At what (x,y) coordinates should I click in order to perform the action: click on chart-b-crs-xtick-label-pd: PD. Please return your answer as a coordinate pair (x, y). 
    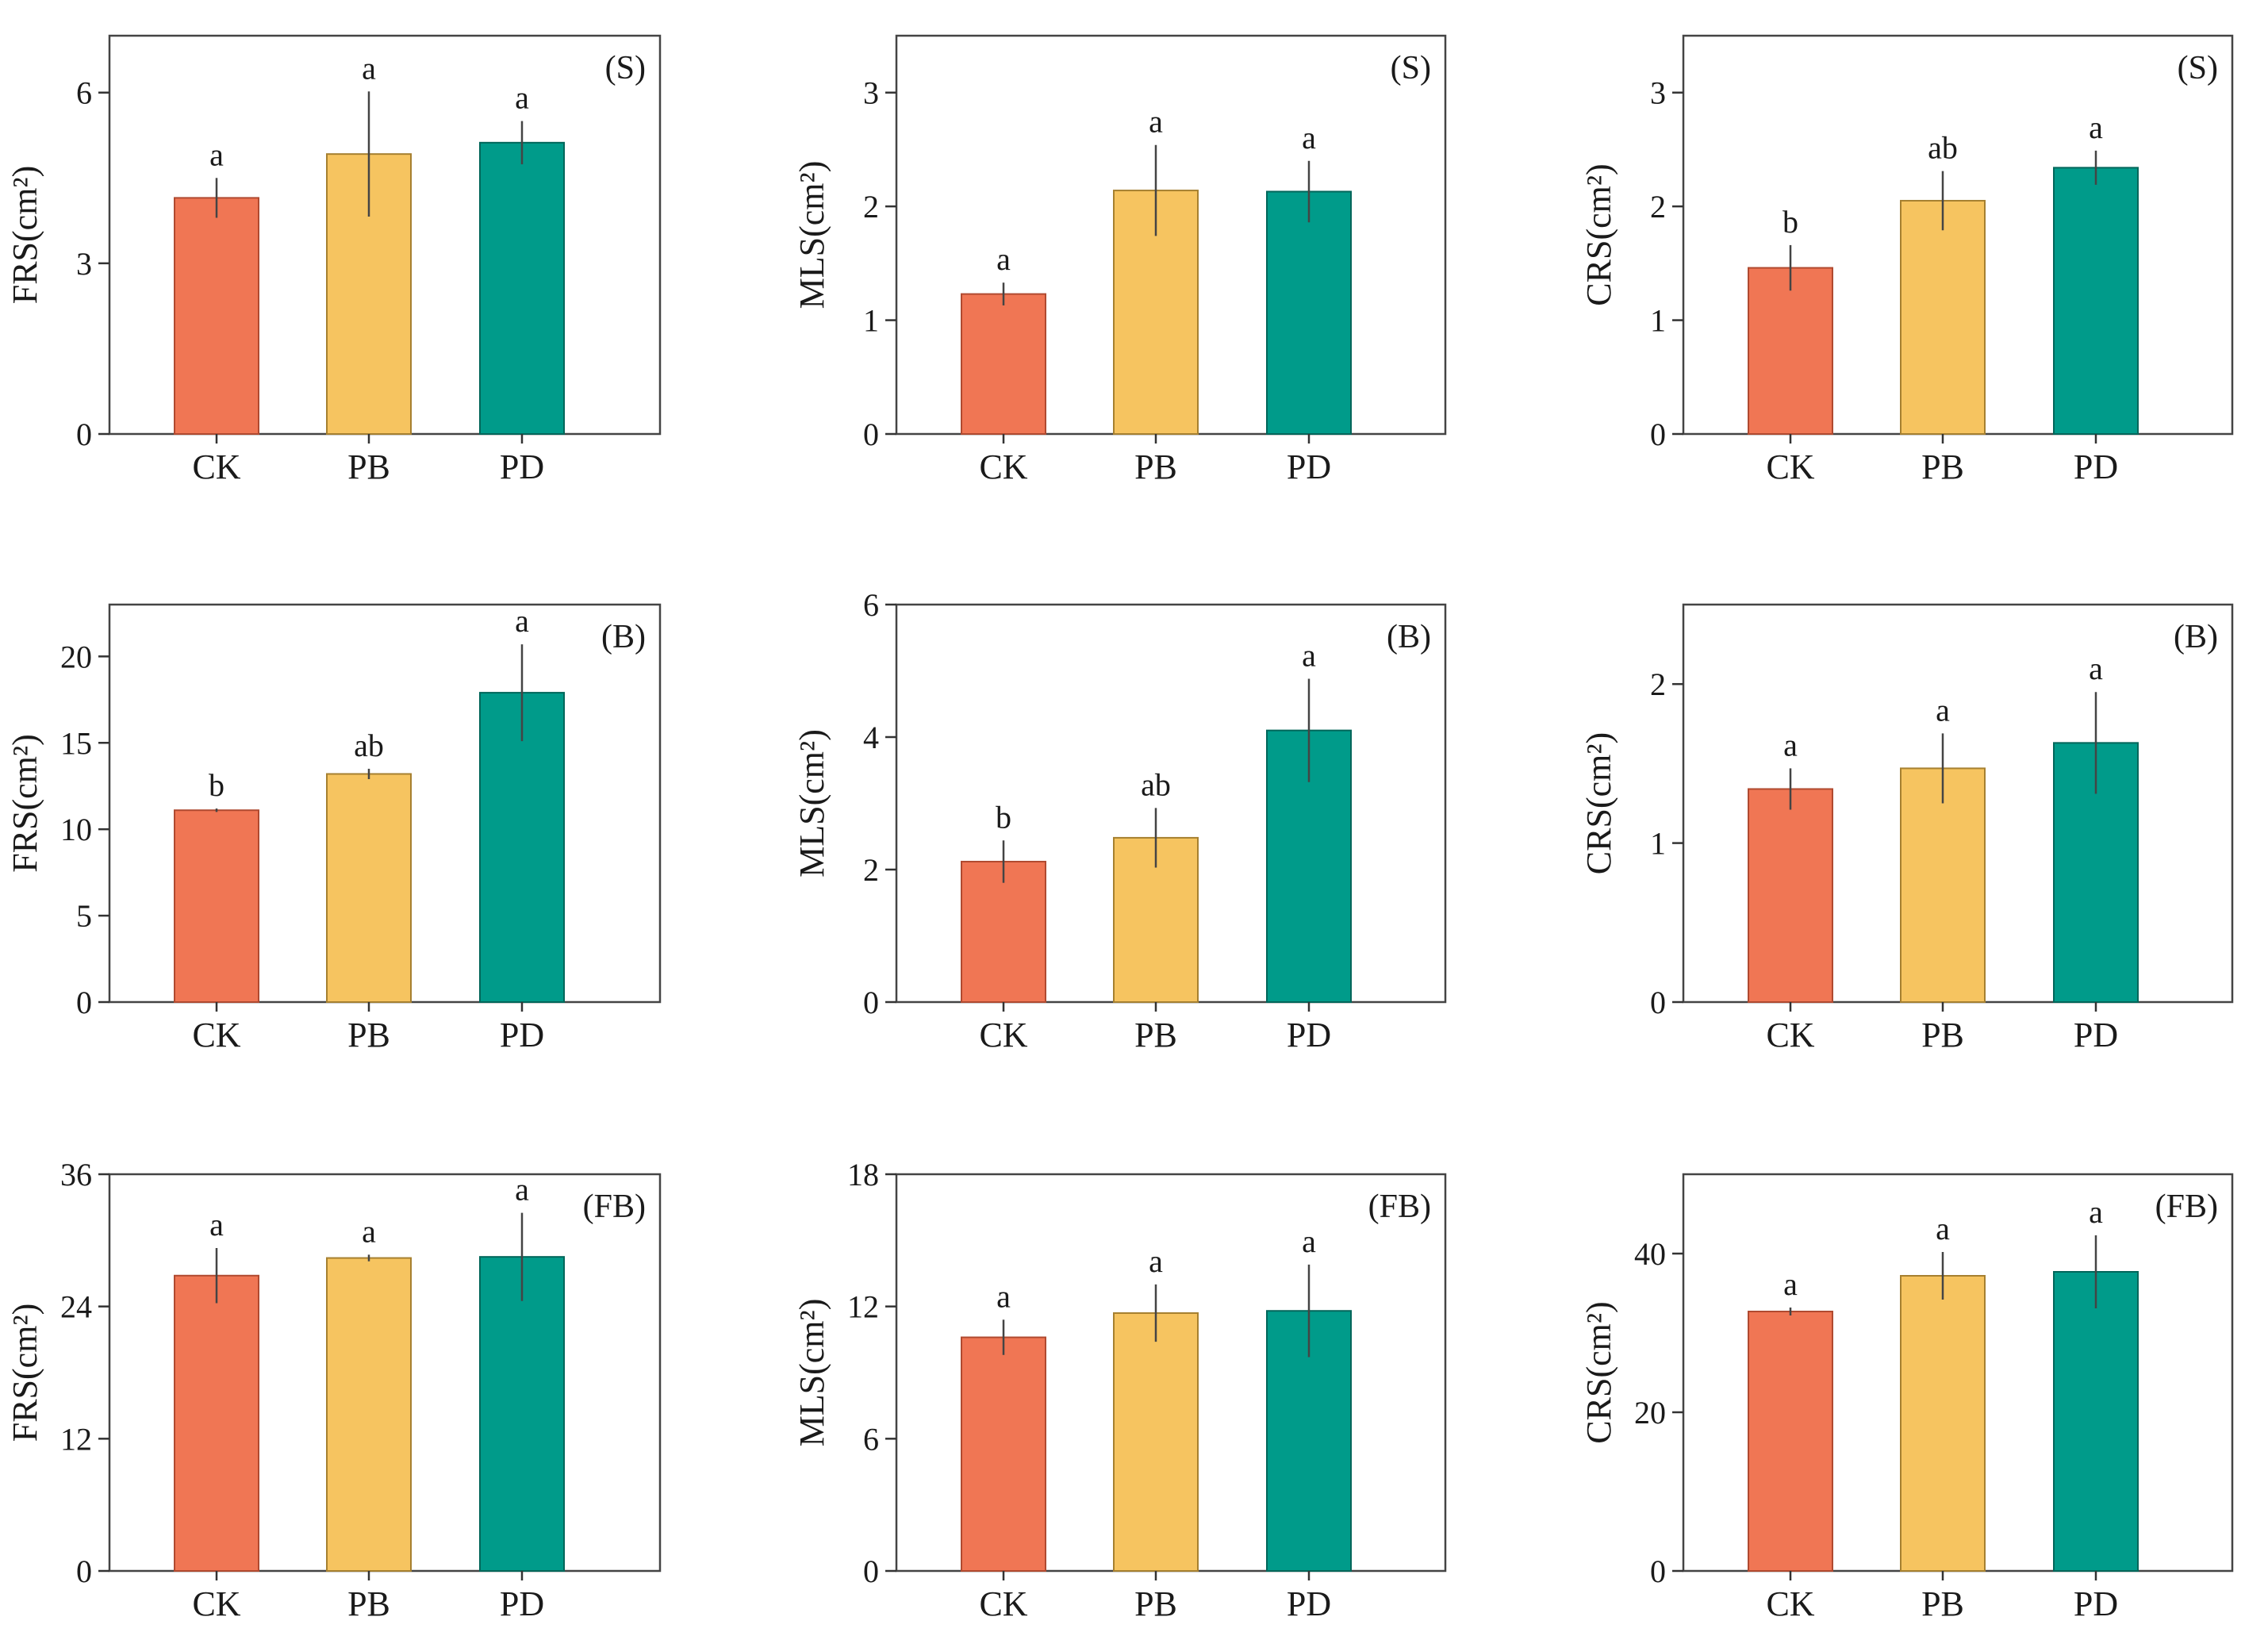
    Looking at the image, I should click on (2096, 1035).